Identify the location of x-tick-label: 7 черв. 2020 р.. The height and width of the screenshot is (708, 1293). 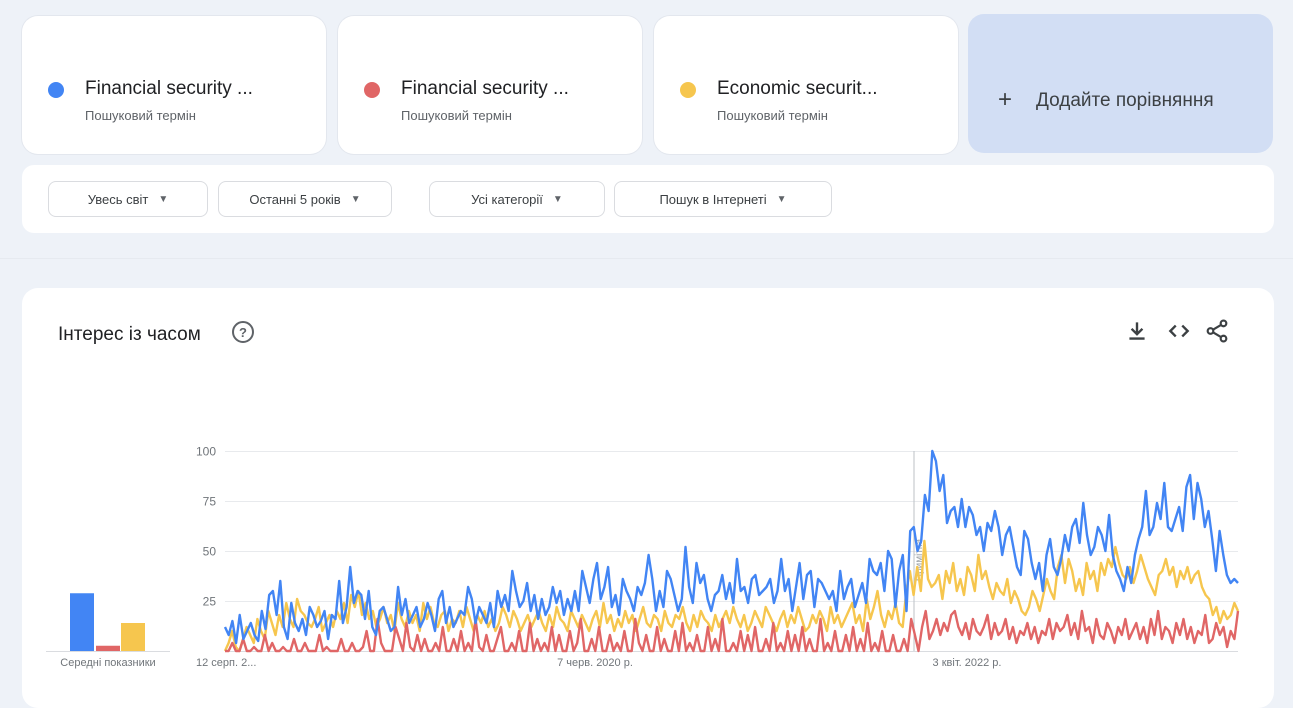
(595, 663).